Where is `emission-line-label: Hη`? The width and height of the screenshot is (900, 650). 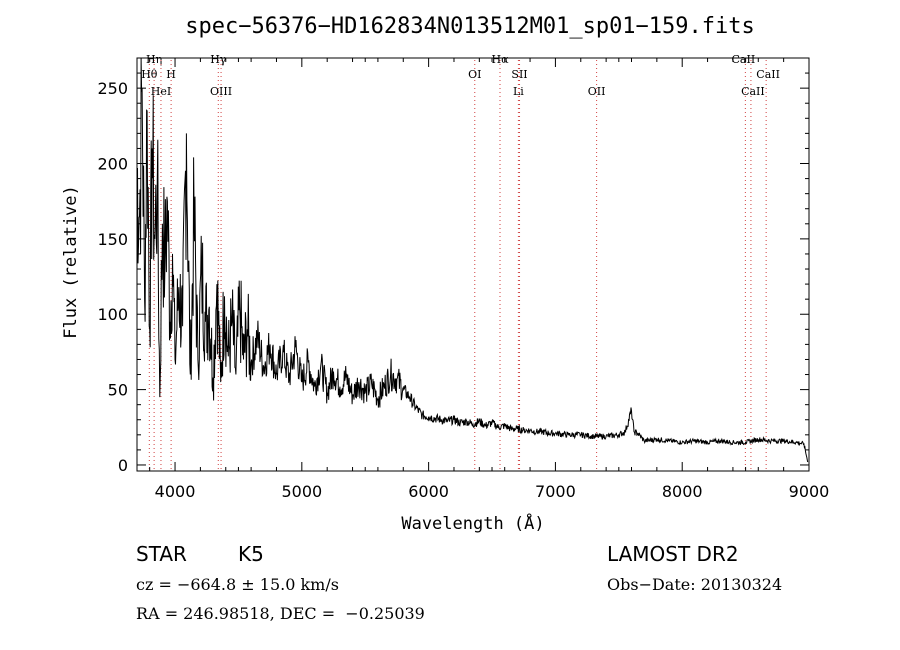 emission-line-label: Hη is located at coordinates (154, 59).